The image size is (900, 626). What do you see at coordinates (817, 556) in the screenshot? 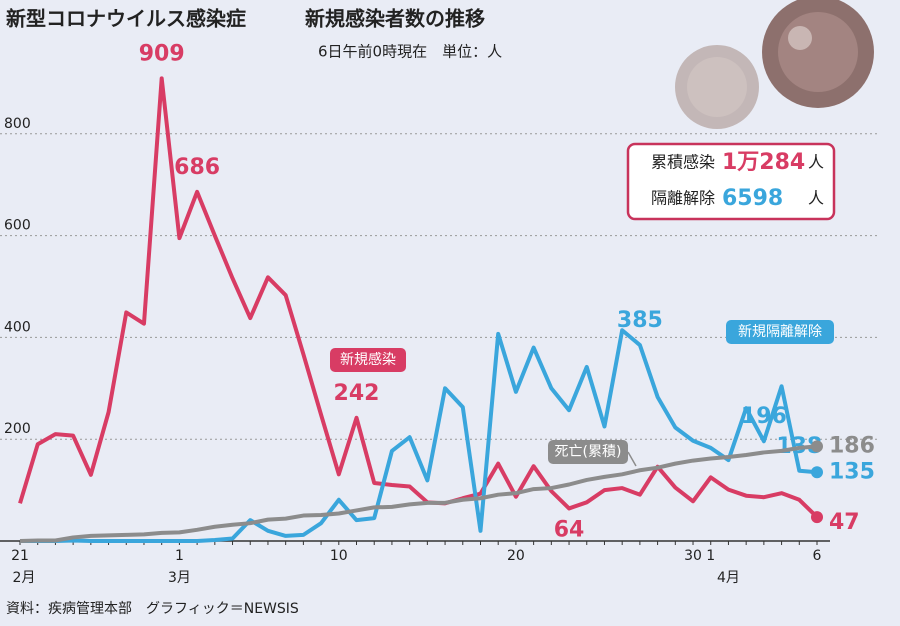
I see `x-tick-label: 6` at bounding box center [817, 556].